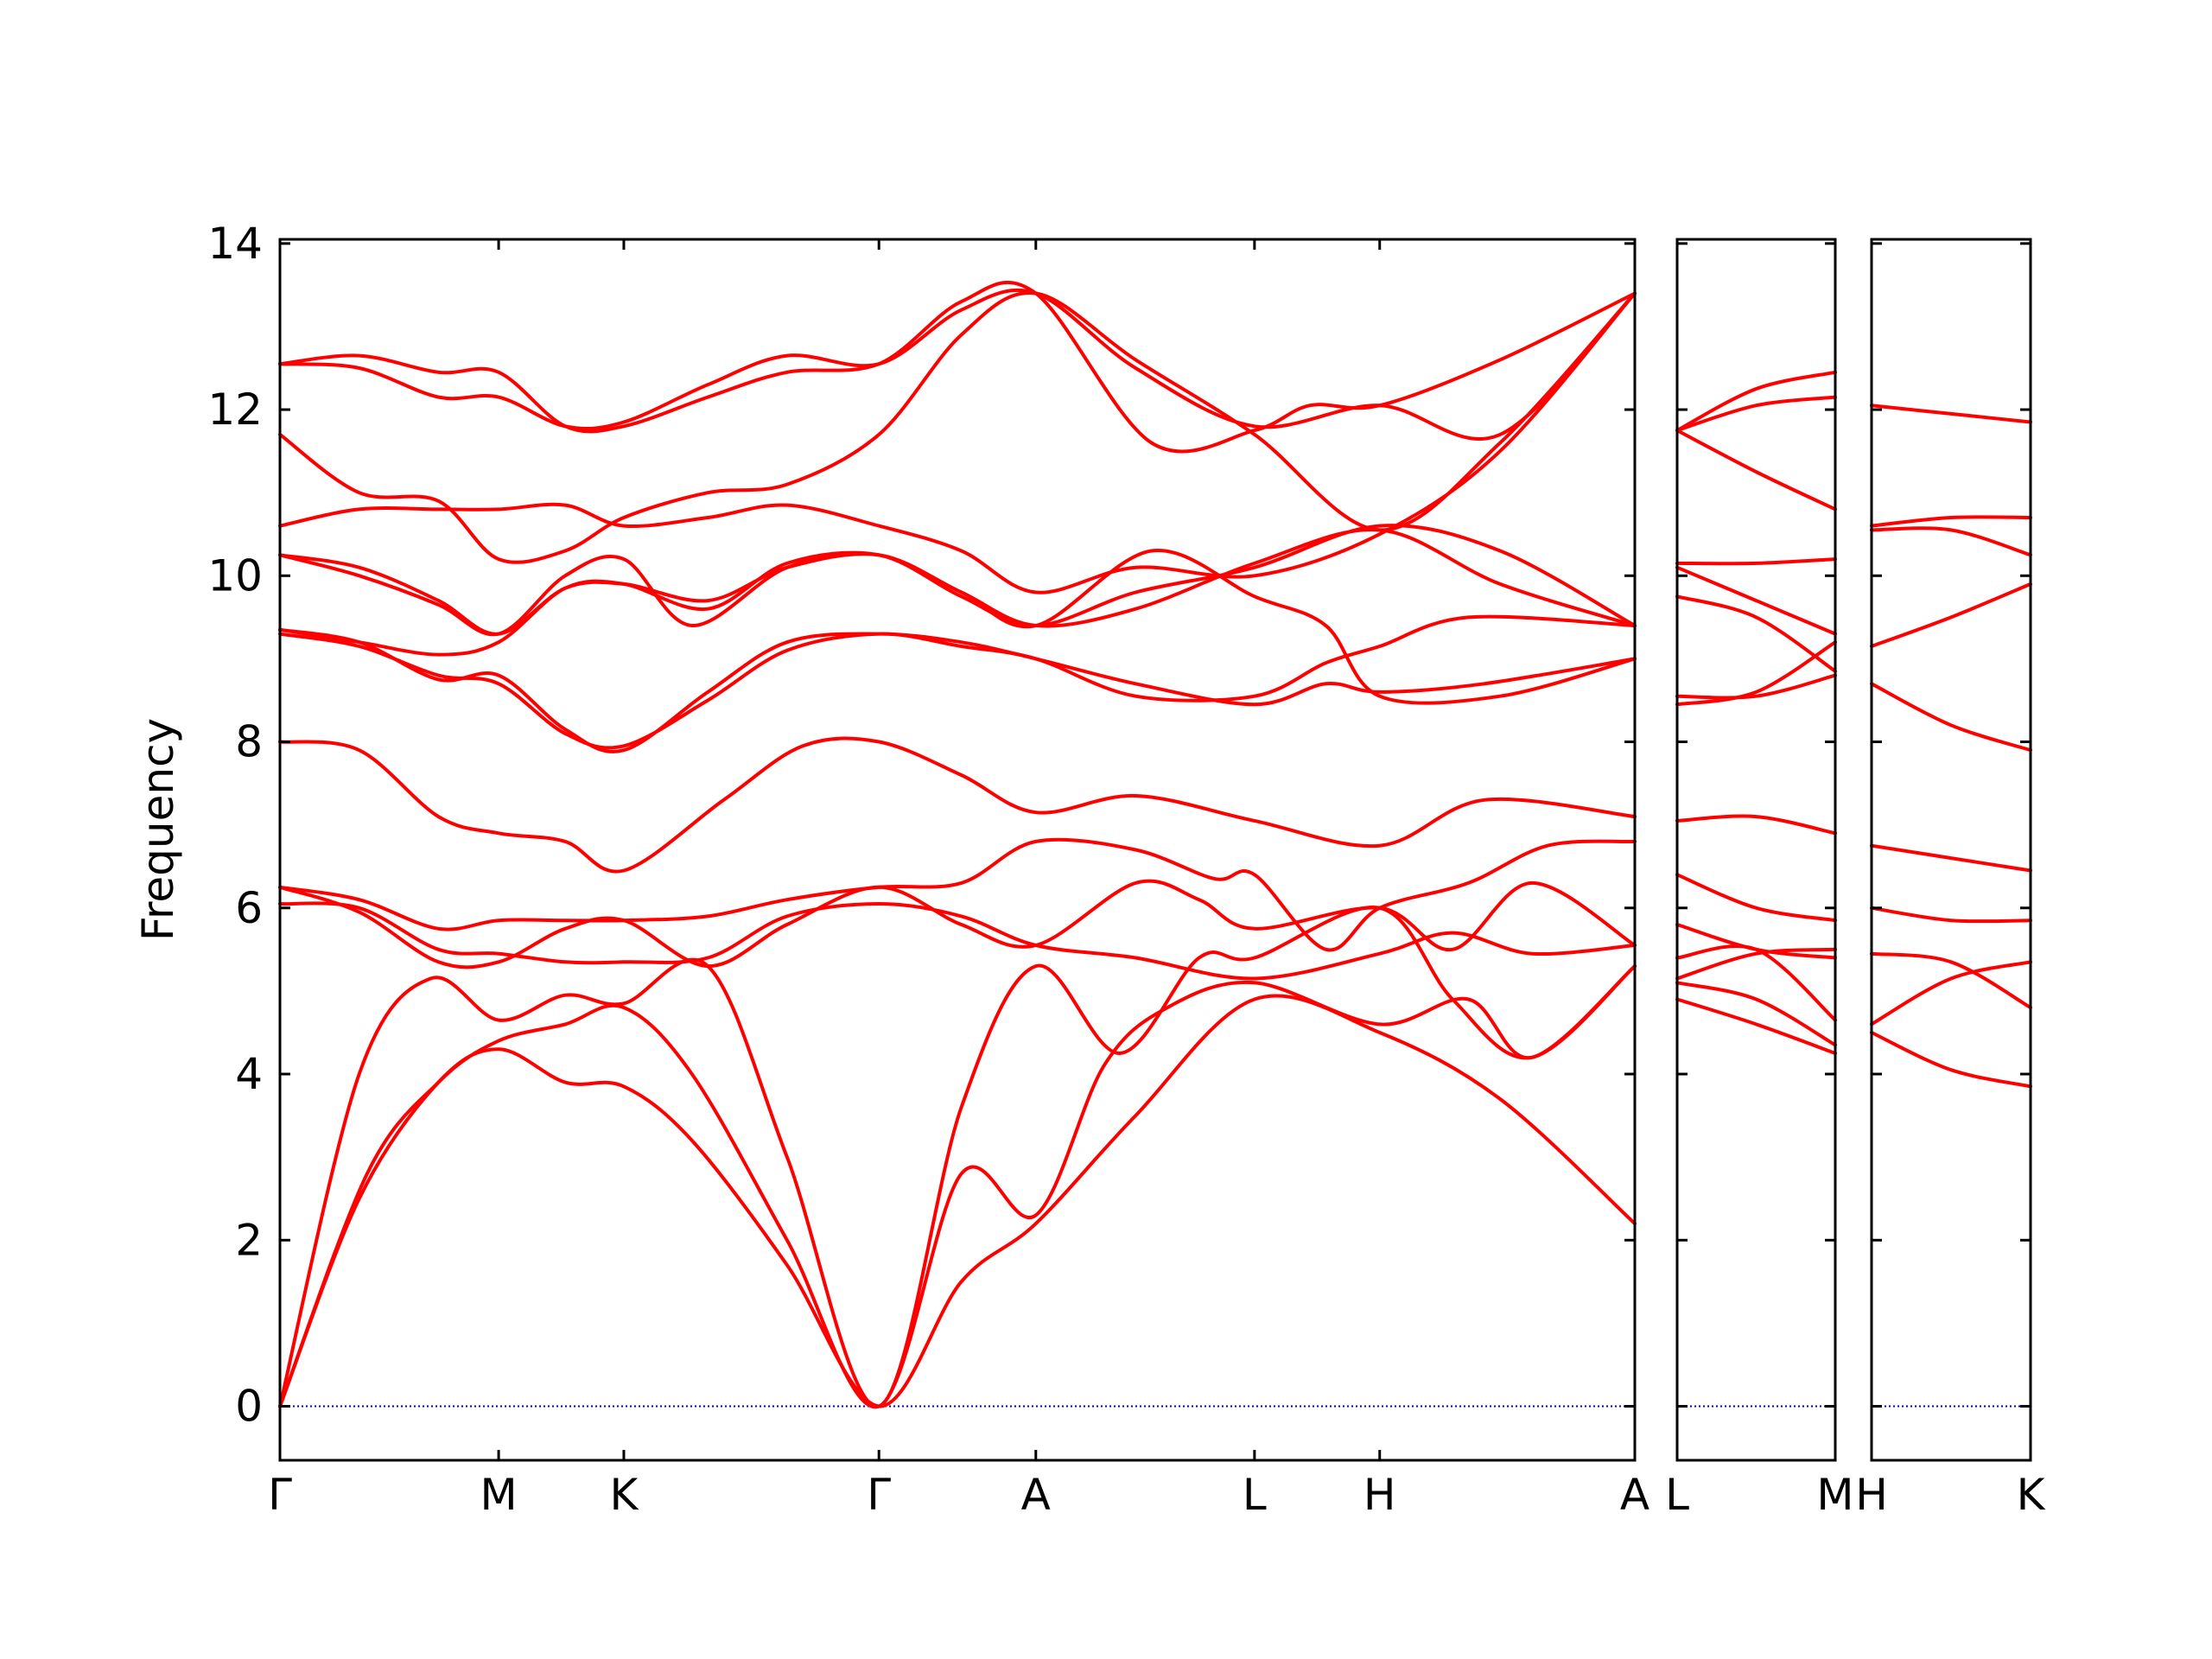  I want to click on y-tick-label: 12, so click(235, 410).